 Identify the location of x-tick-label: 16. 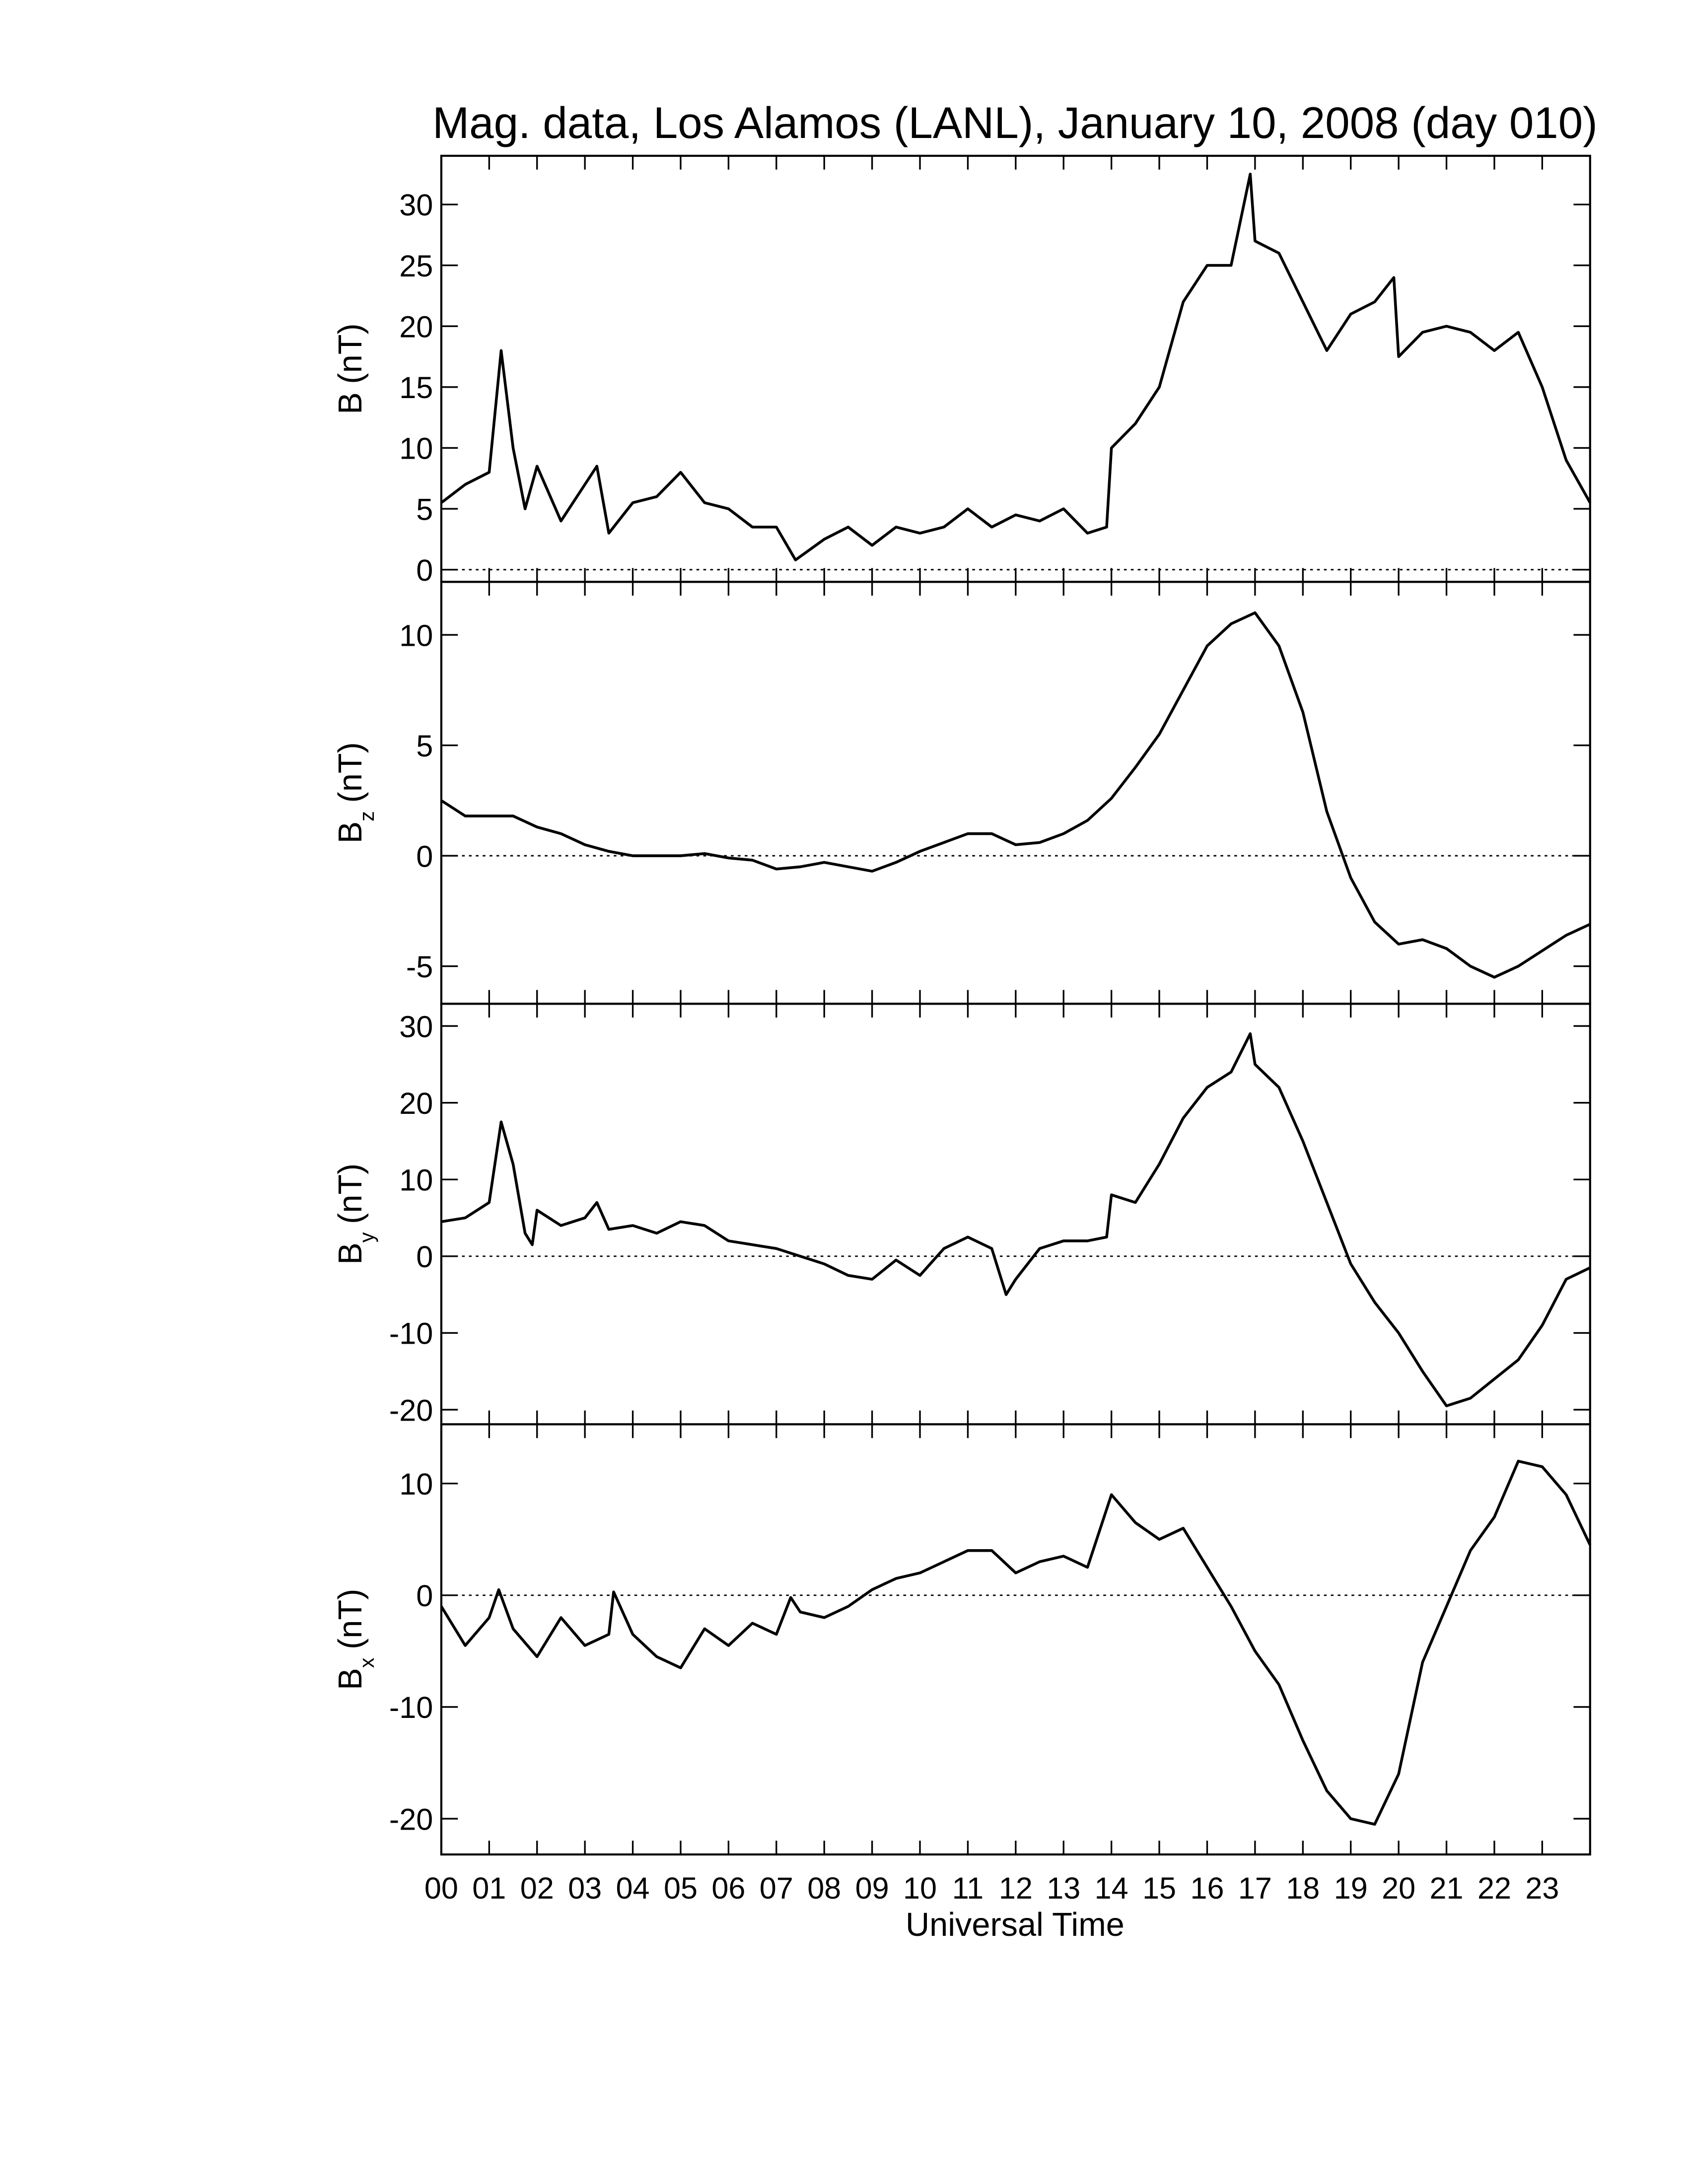
(1207, 1888).